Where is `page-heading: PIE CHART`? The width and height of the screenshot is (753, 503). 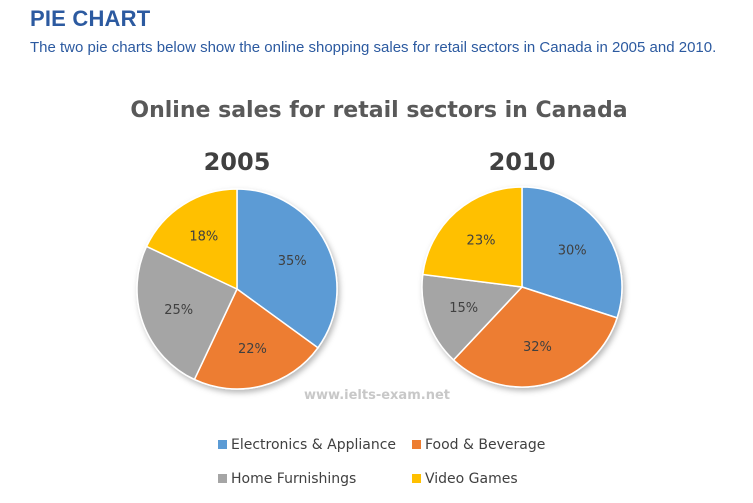
page-heading: PIE CHART is located at coordinates (90, 18).